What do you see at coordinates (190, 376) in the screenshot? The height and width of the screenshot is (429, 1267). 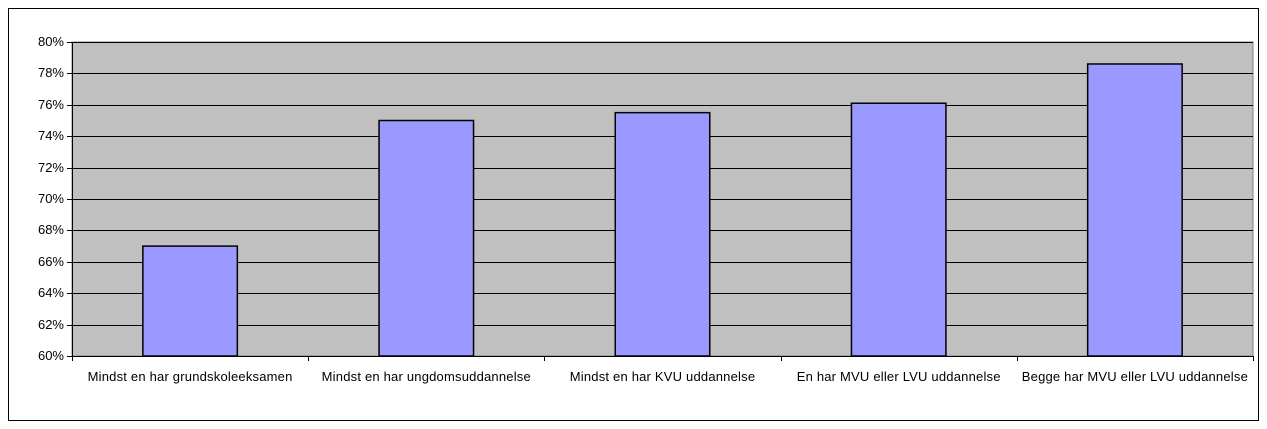 I see `x-tick-label: Mindst en har grundskoleeksamen` at bounding box center [190, 376].